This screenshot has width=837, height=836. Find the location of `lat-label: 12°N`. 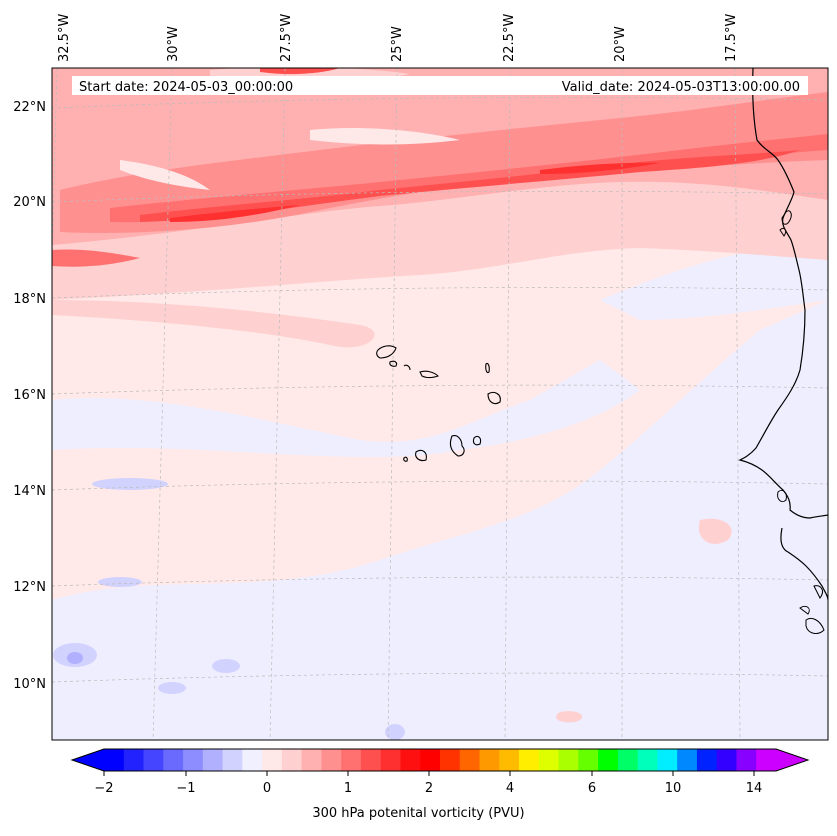

lat-label: 12°N is located at coordinates (29, 587).